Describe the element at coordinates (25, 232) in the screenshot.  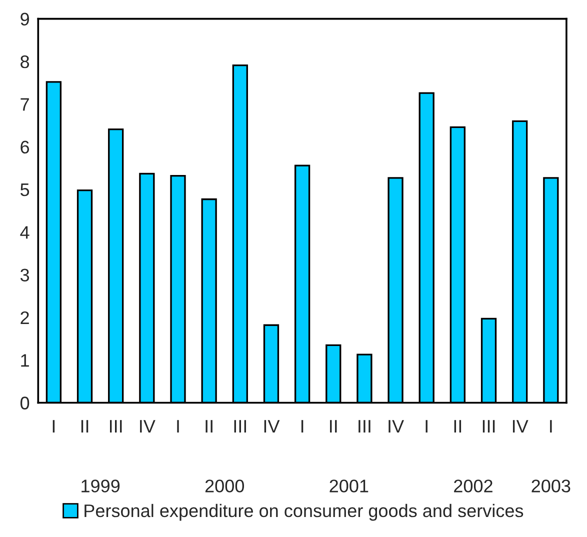
I see `y-tick-label: 4` at that location.